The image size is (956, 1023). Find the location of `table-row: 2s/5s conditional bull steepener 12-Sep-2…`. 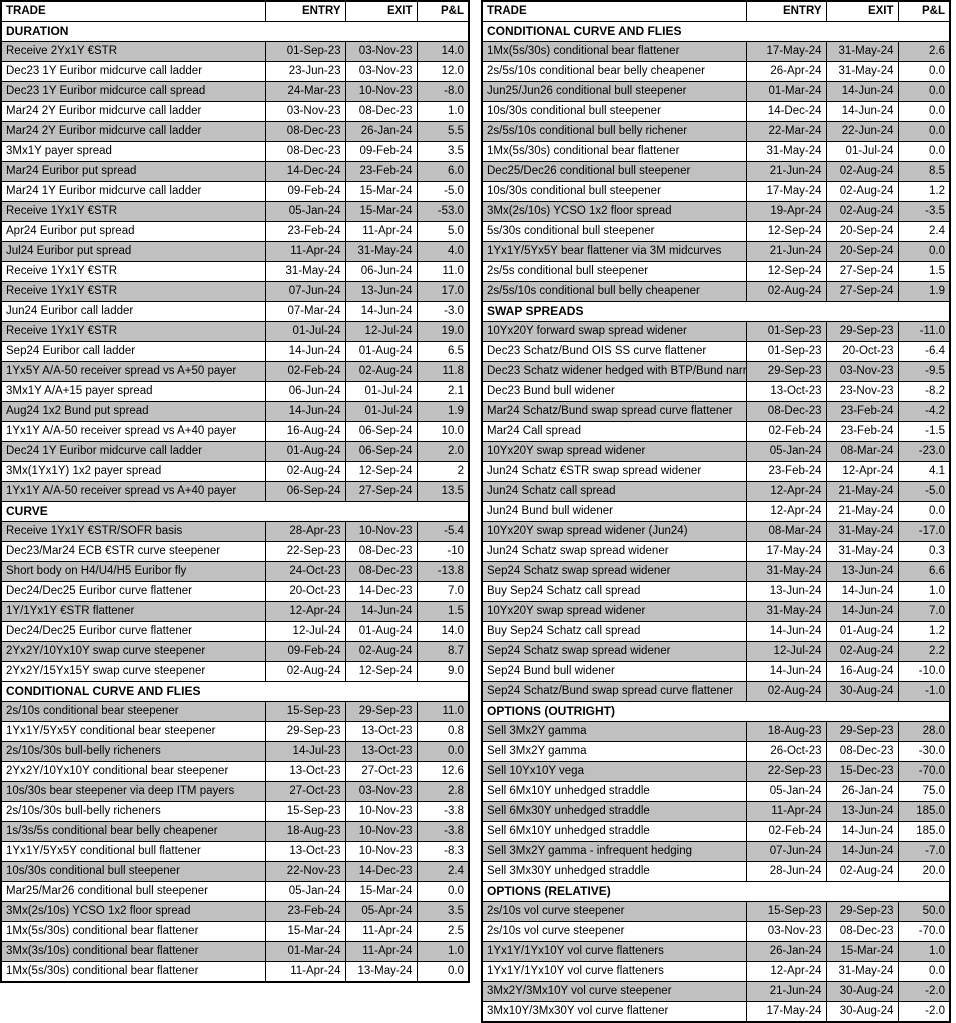

table-row: 2s/5s conditional bull steepener 12-Sep-2… is located at coordinates (716, 271).